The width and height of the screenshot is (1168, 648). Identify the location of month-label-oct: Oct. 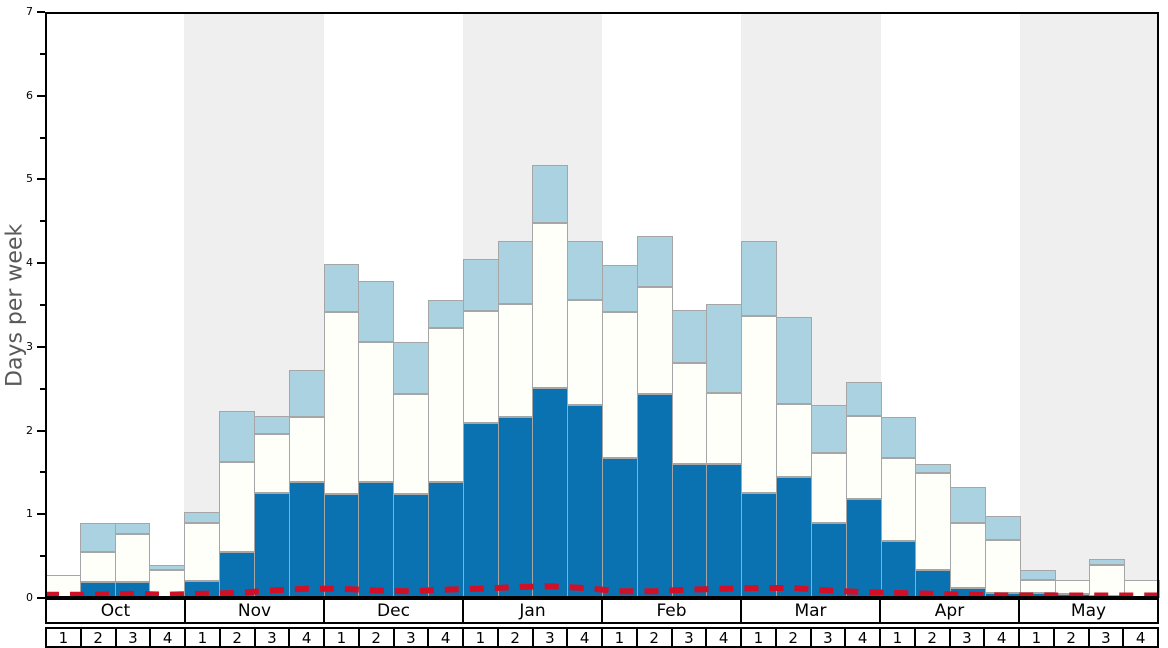
(115, 611).